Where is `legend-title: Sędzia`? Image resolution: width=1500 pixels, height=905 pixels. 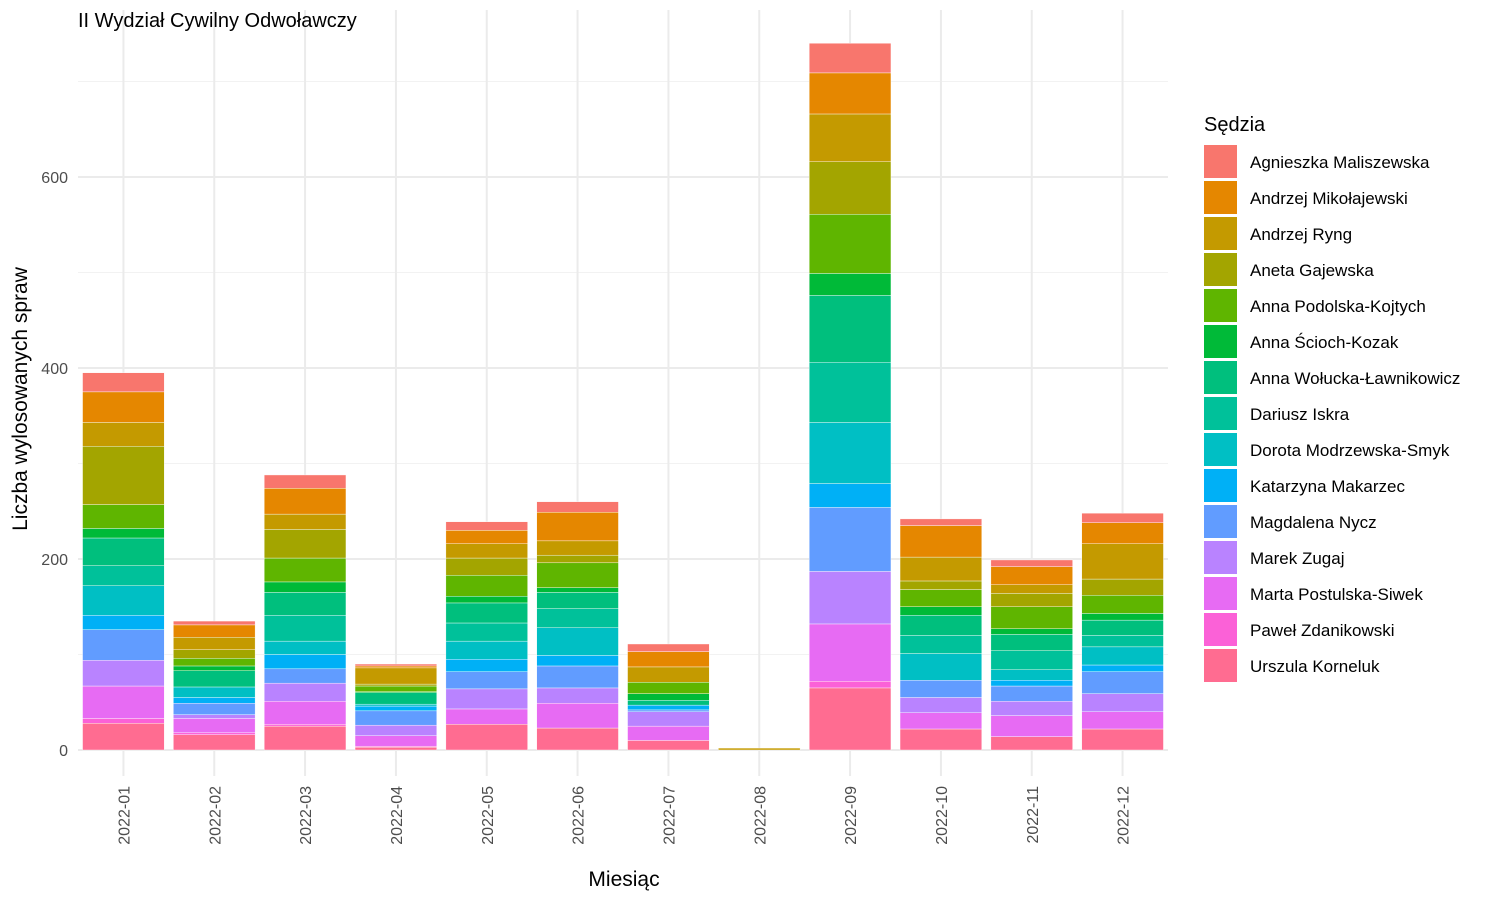
legend-title: Sędzia is located at coordinates (1235, 125).